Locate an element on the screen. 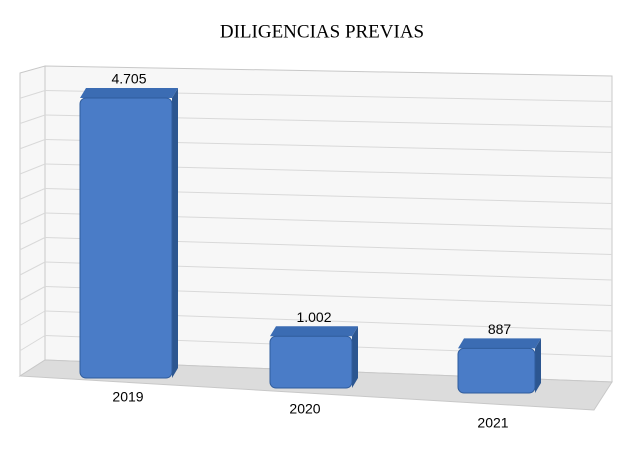 This screenshot has height=473, width=638. x-tick-label: 2019 is located at coordinates (127, 397).